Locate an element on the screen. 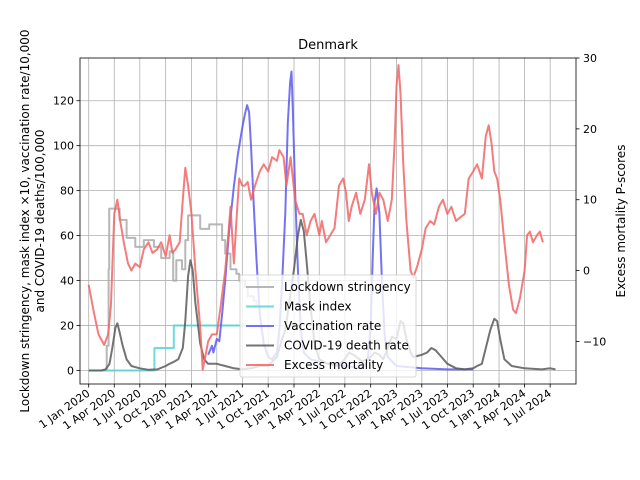  left-tick-label: 20 is located at coordinates (67, 326).